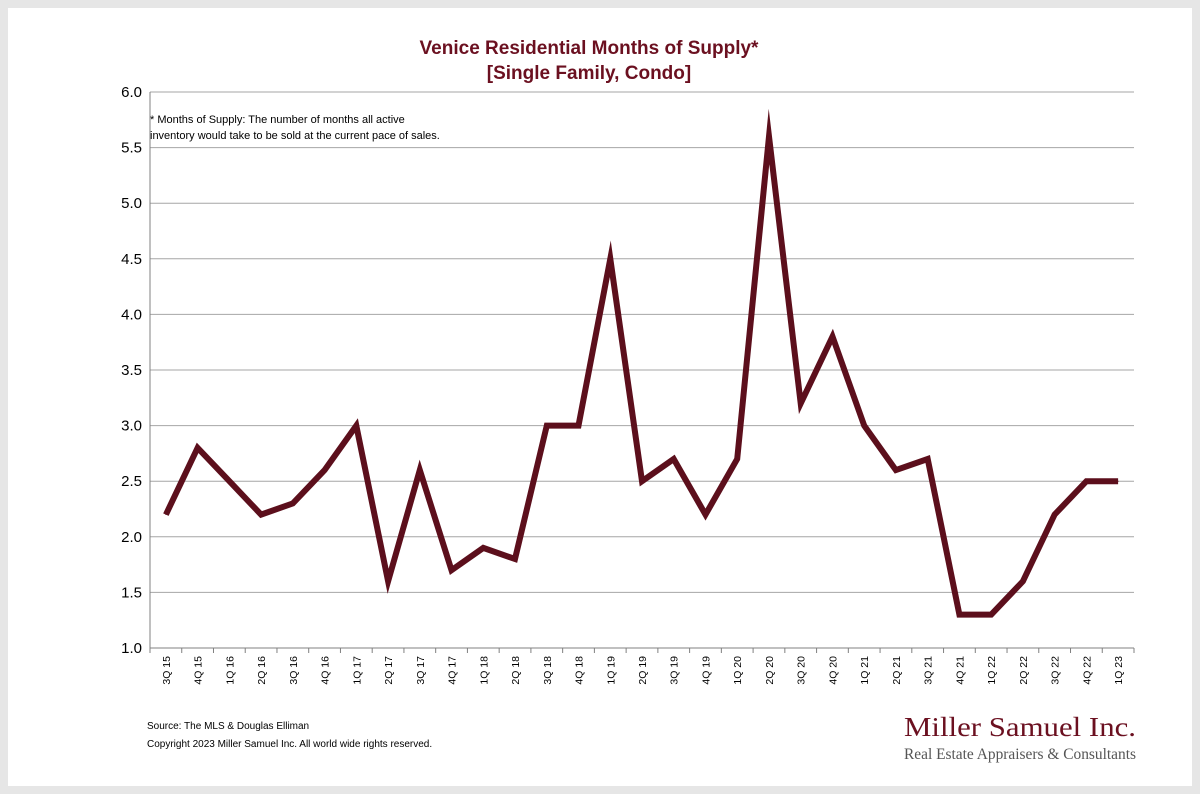 This screenshot has width=1200, height=794. Describe the element at coordinates (484, 670) in the screenshot. I see `x-tick-label: 1Q 18` at that location.